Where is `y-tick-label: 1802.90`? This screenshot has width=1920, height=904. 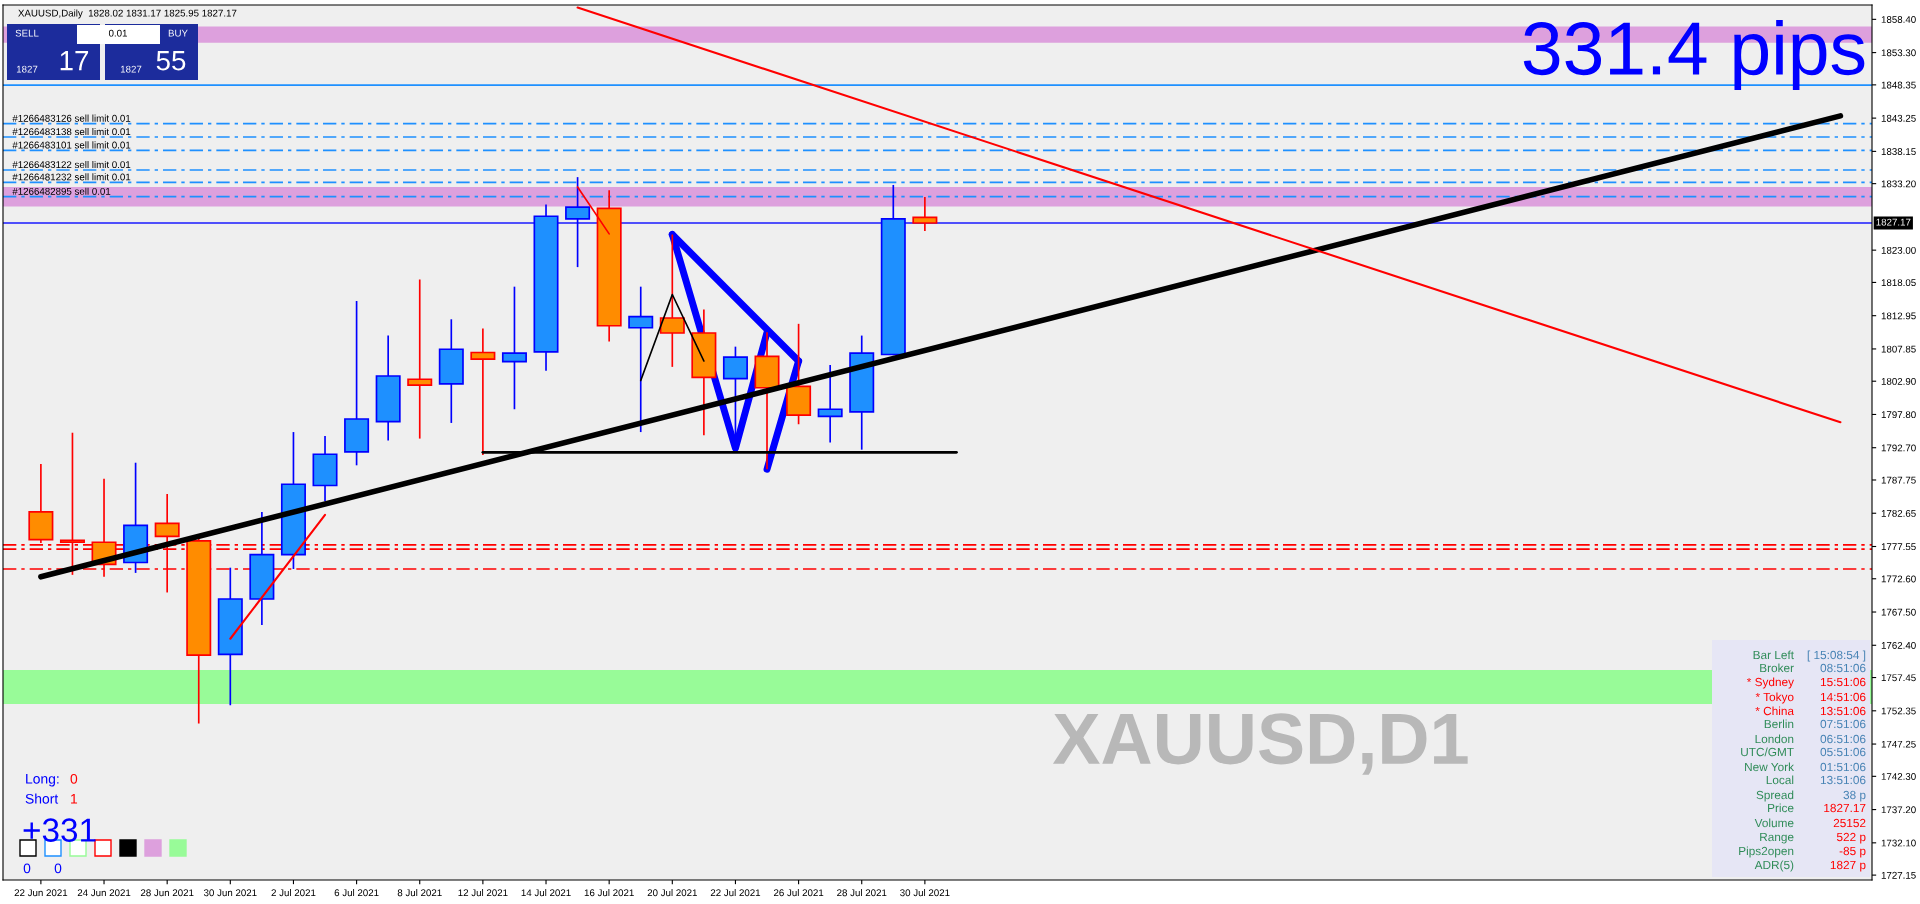
y-tick-label: 1802.90 is located at coordinates (1898, 381).